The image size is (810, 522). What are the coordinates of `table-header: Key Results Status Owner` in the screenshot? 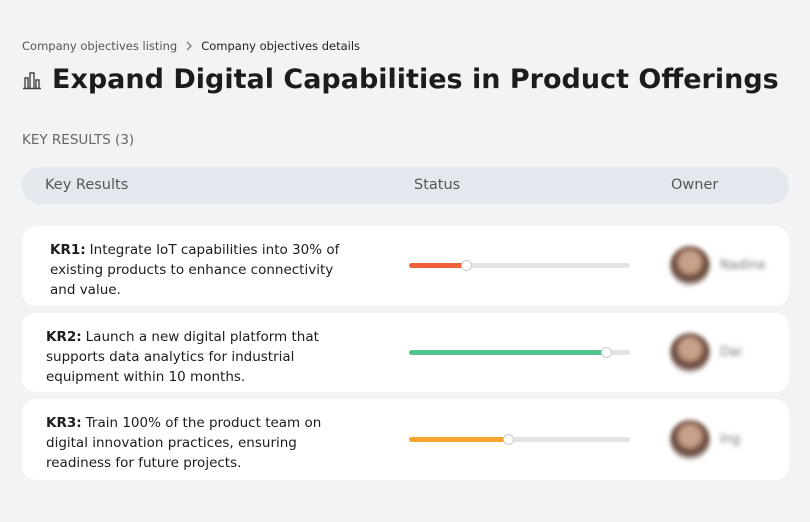 It's located at (405, 185).